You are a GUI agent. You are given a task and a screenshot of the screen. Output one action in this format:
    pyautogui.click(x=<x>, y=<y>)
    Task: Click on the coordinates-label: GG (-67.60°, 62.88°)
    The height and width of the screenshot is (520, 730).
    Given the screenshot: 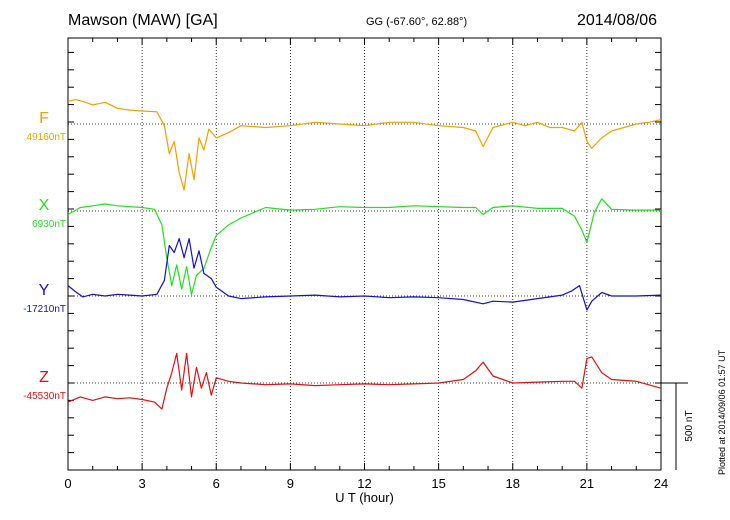 What is the action you would take?
    pyautogui.click(x=417, y=22)
    